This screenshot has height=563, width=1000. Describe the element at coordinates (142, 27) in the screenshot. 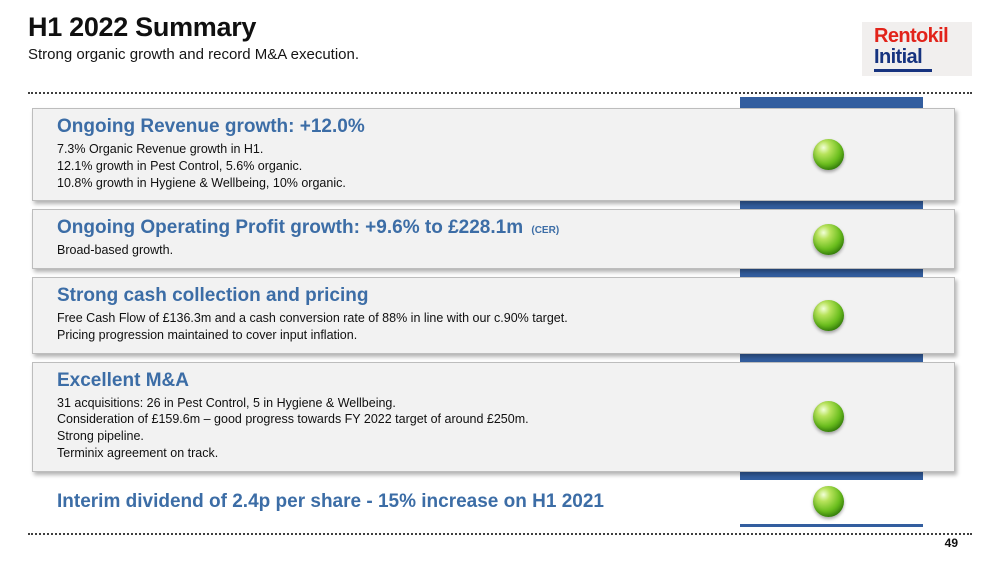

I see `page-title: H1 2022 Summary` at that location.